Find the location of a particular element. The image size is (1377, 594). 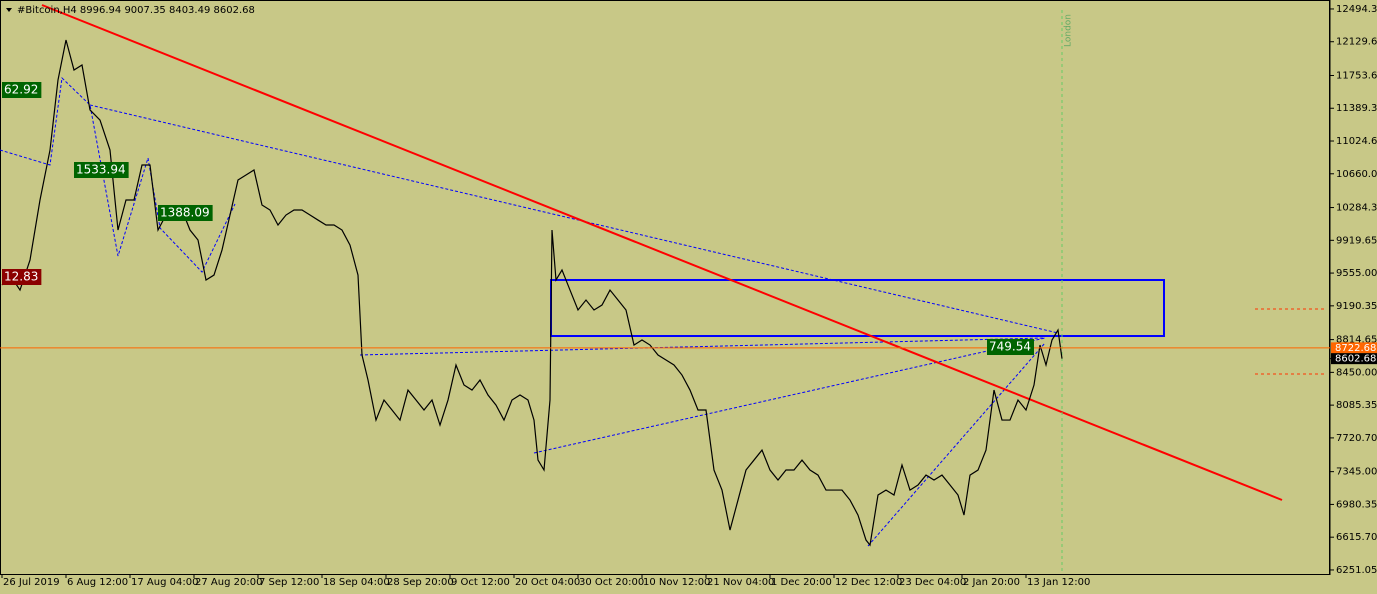

annotation: 1388.09 is located at coordinates (185, 213).